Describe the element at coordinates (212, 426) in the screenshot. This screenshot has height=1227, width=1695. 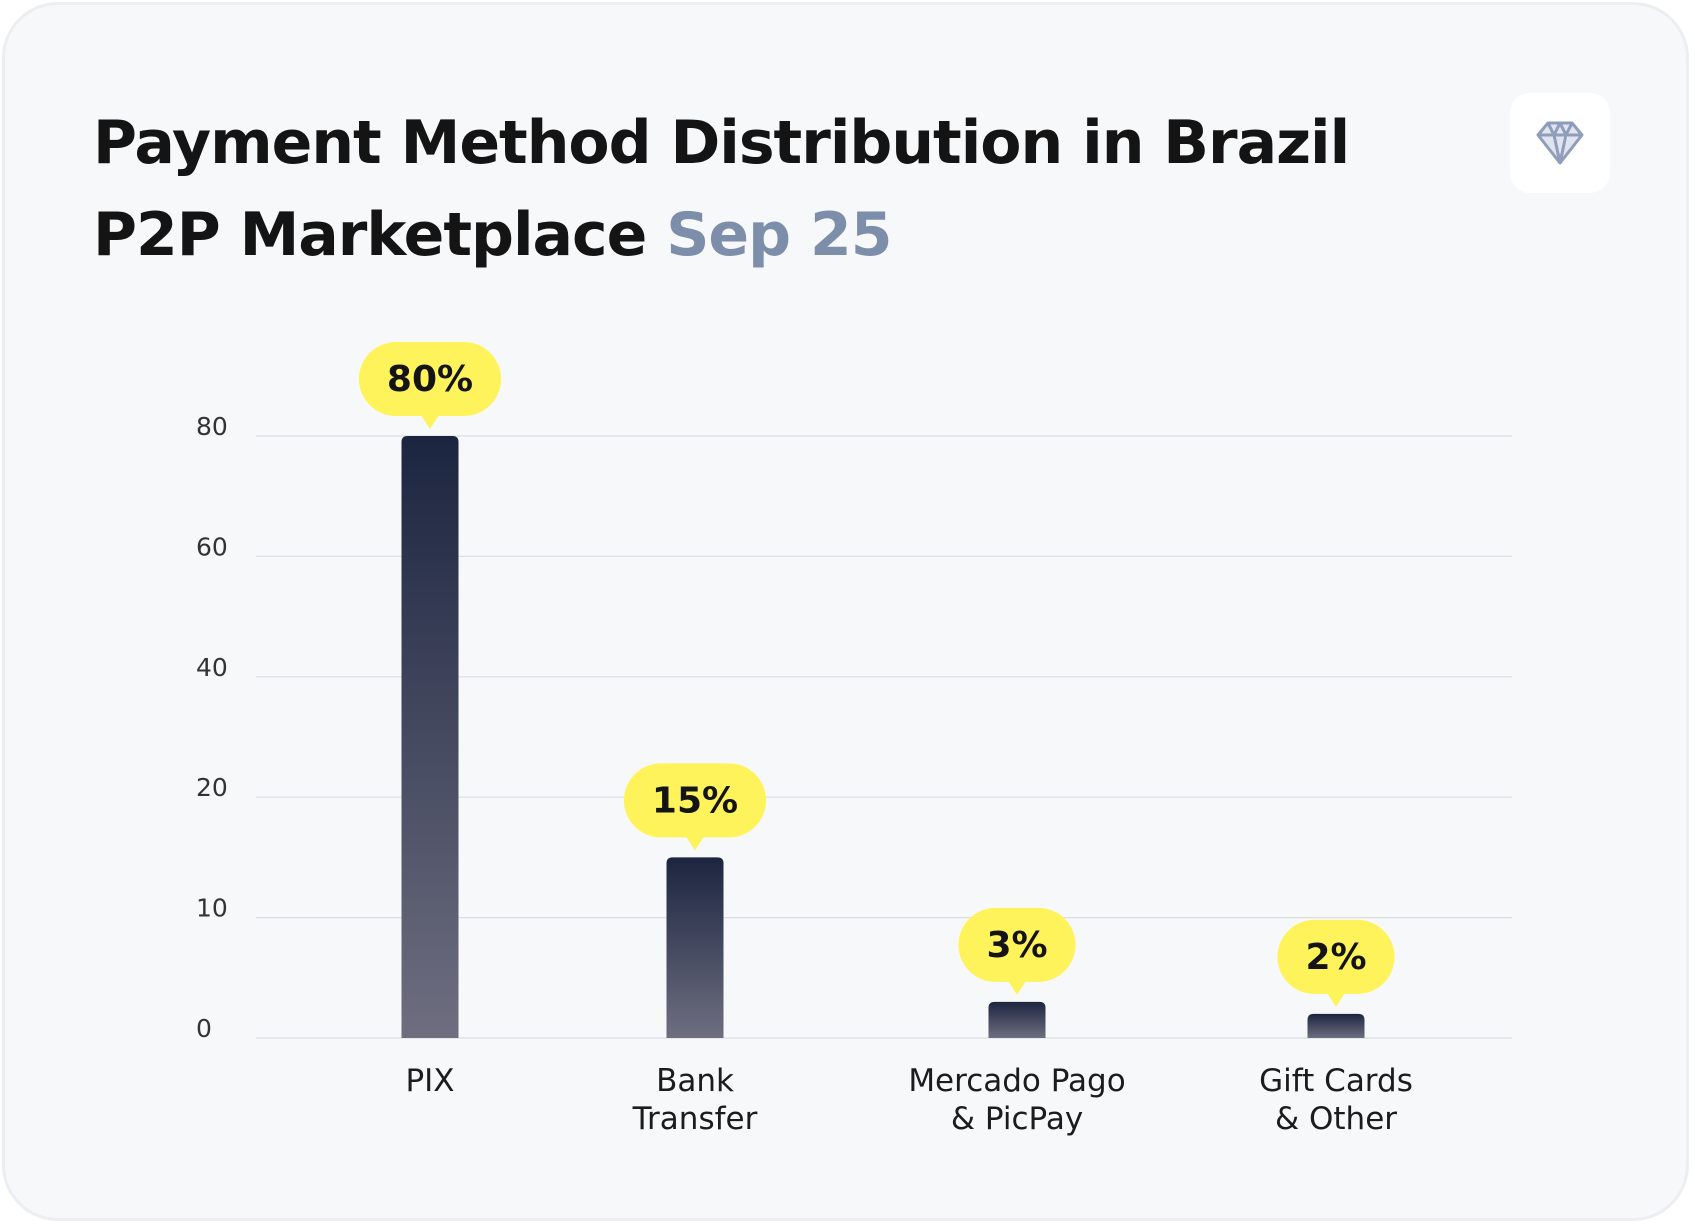
I see `y-tick-label: 80` at that location.